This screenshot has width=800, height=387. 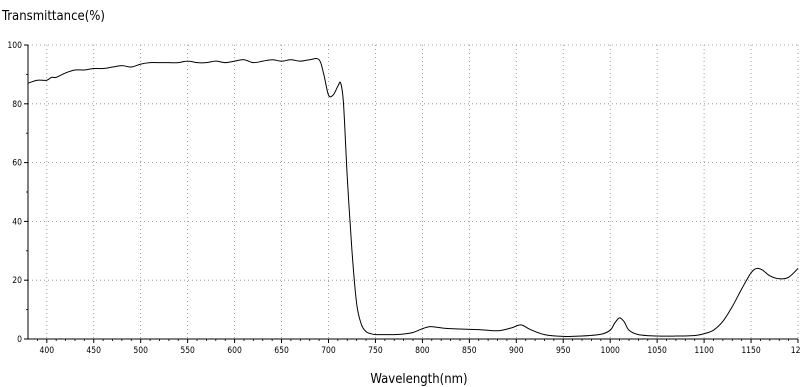 I want to click on y-axis-title: Transmittance(%), so click(x=53, y=16).